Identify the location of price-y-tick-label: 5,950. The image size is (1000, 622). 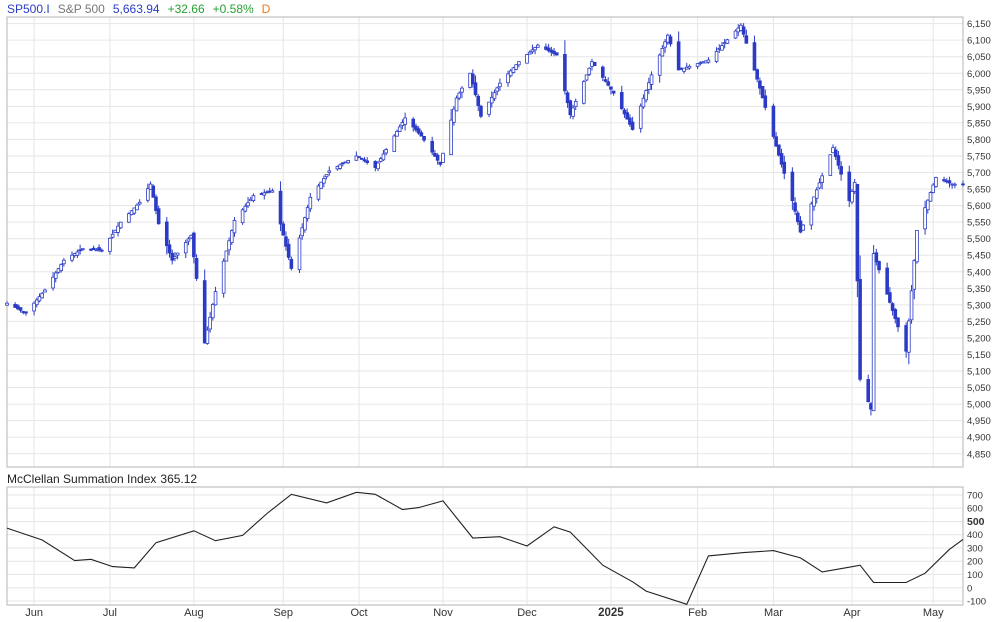
(979, 90).